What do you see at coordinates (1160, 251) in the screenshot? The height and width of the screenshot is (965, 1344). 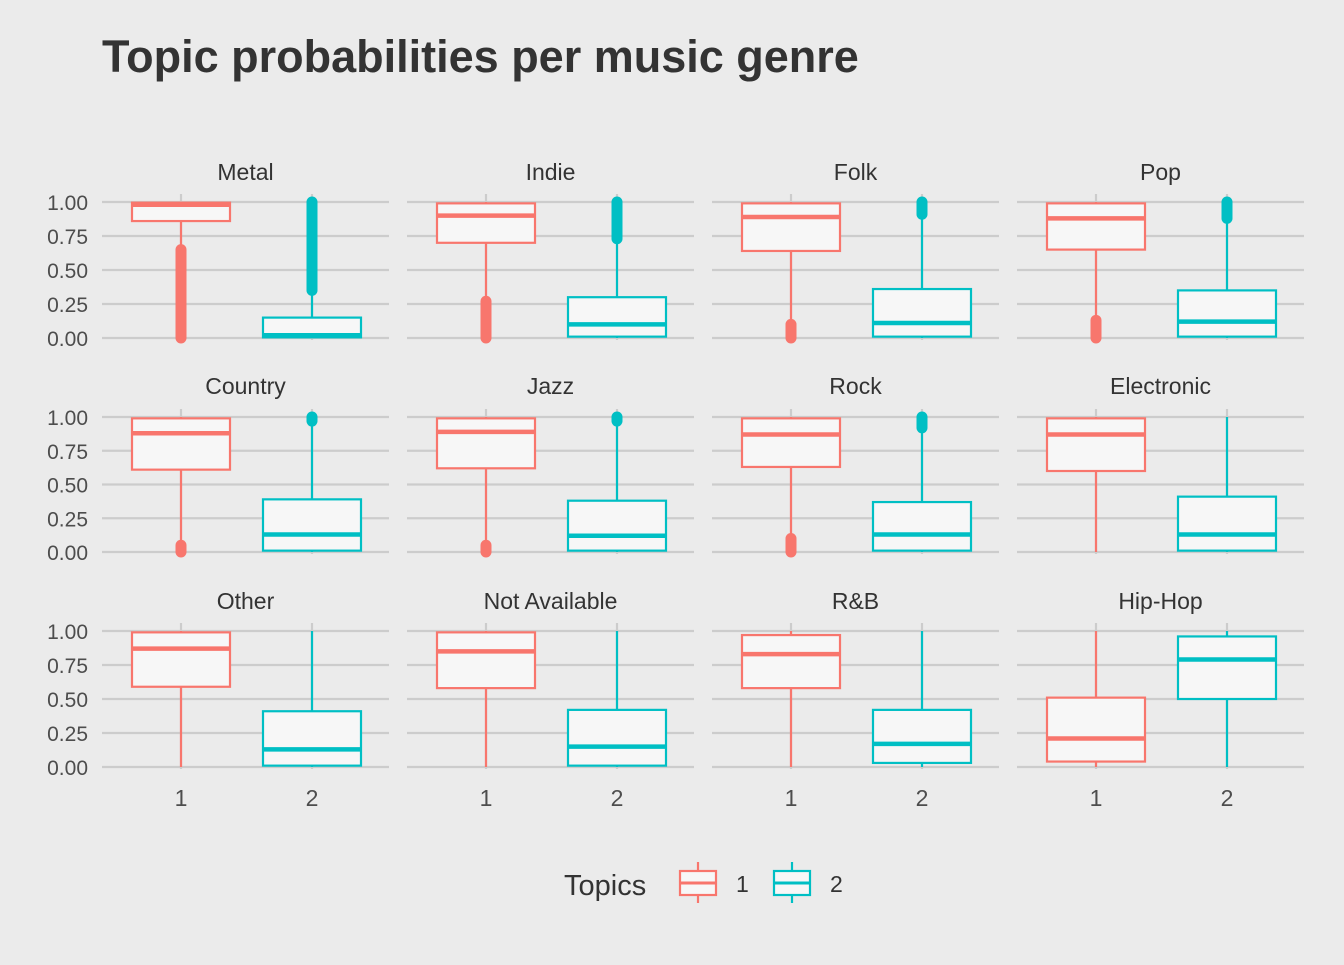 I see `facet-panel-pop: Pop` at bounding box center [1160, 251].